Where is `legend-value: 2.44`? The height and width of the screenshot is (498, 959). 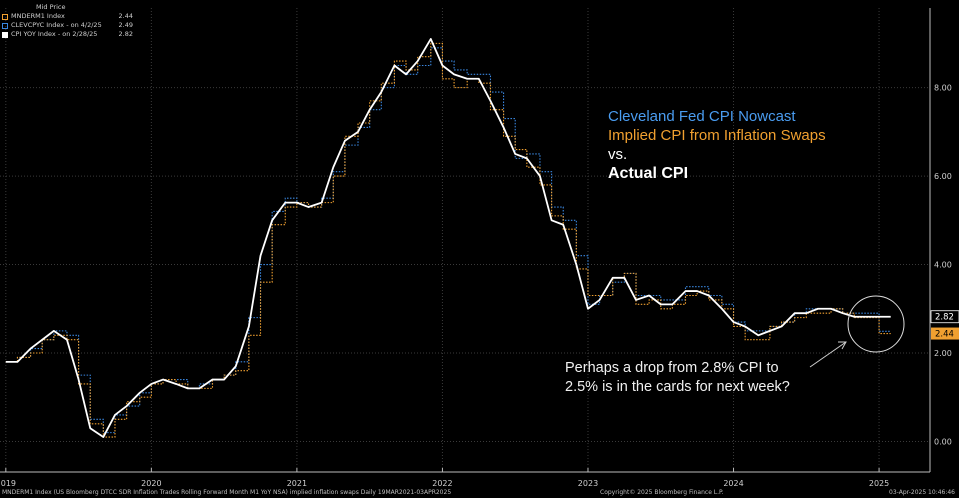 legend-value: 2.44 is located at coordinates (125, 16).